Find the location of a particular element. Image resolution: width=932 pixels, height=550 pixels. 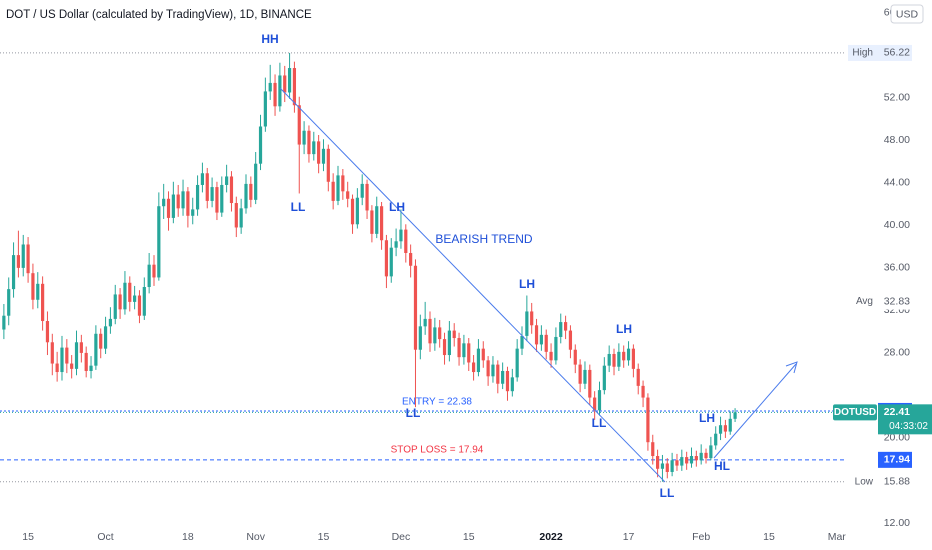

y-tick-label: 48.00 is located at coordinates (897, 140).